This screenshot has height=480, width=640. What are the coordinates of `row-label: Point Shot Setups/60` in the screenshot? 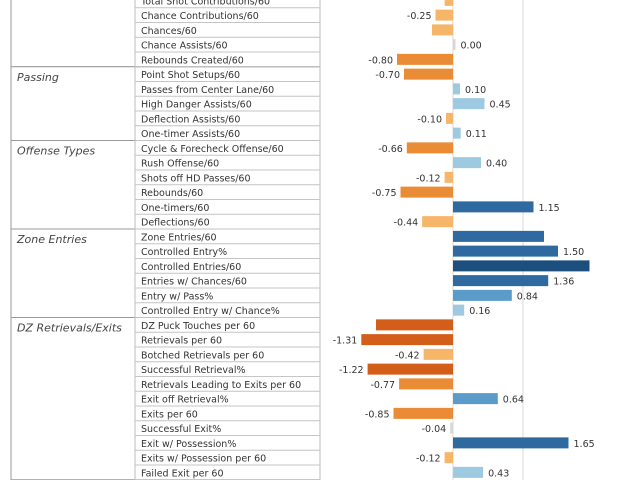 It's located at (190, 75).